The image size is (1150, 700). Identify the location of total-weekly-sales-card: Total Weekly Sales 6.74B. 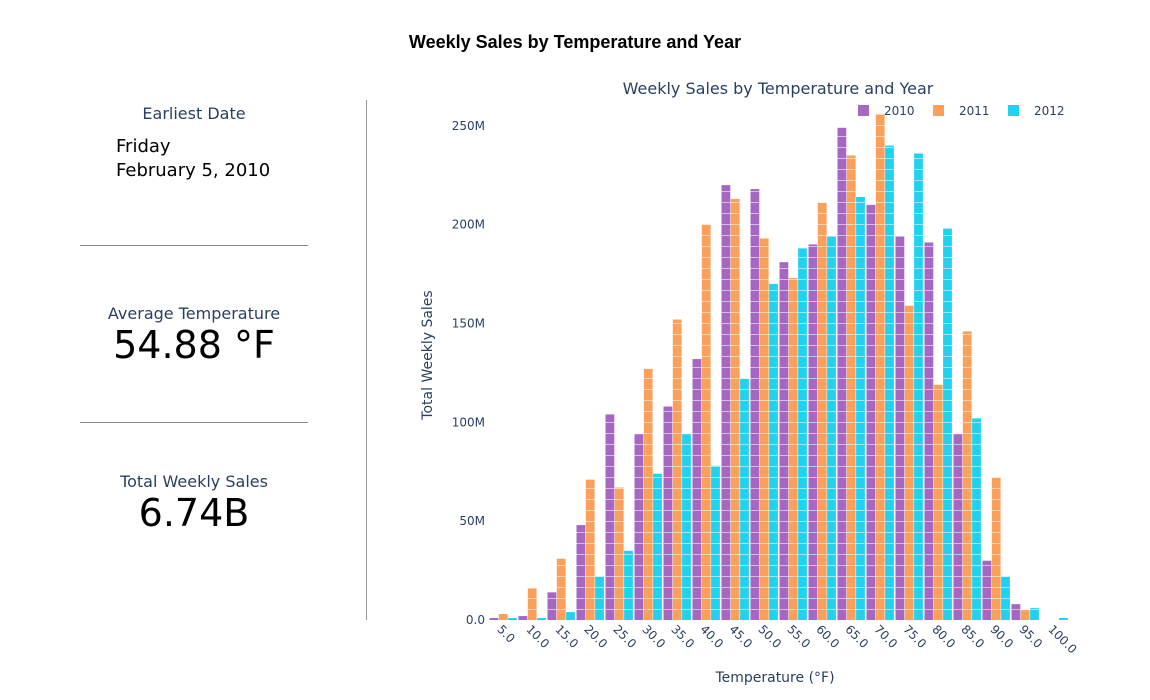
(194, 503).